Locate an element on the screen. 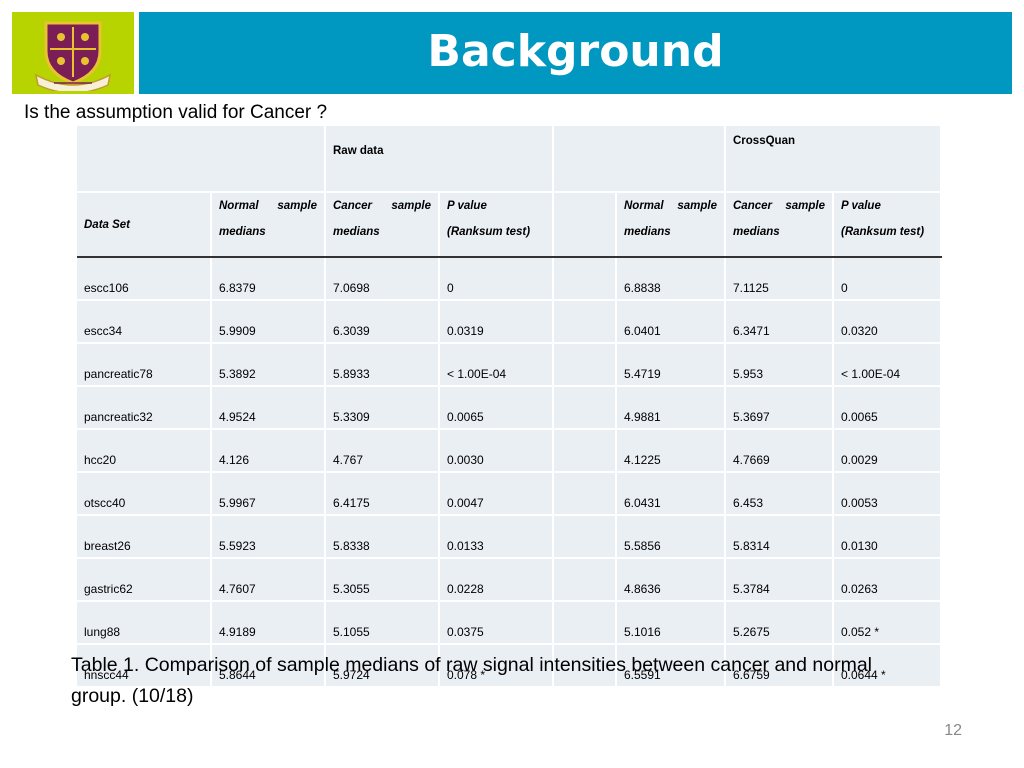 The image size is (1024, 768). cell-raw-cancer: 5.8338 is located at coordinates (382, 537).